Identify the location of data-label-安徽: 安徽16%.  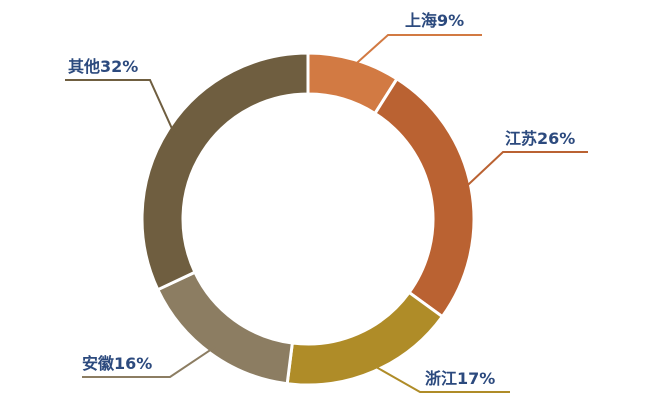
(117, 363).